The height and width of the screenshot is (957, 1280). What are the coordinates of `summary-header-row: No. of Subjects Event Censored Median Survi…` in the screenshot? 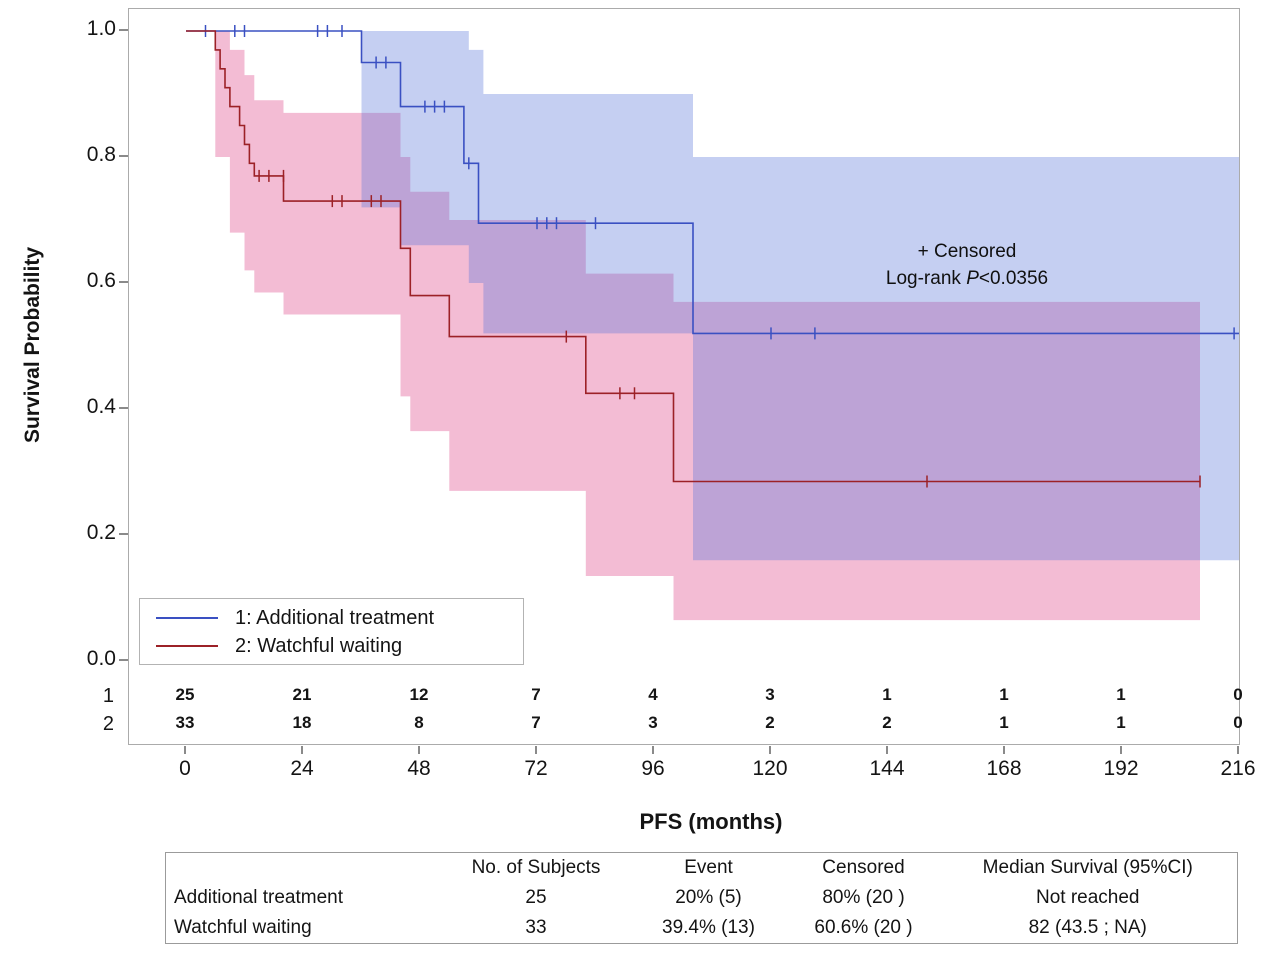 It's located at (702, 868).